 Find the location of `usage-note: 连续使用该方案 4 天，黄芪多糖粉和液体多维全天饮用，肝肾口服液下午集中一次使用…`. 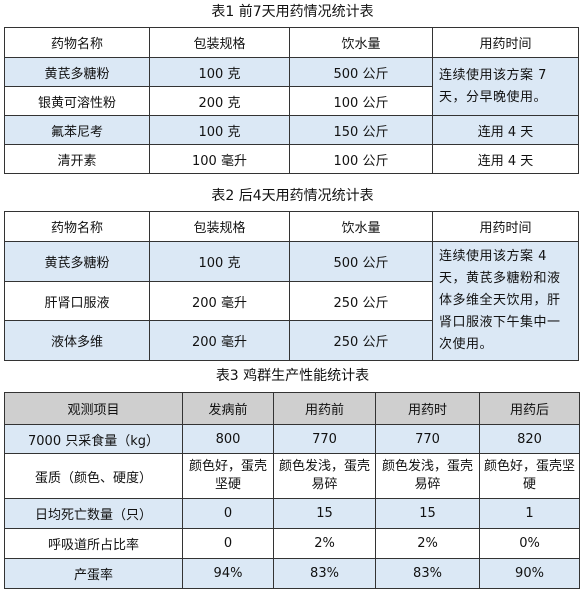

usage-note: 连续使用该方案 4 天，黄芪多糖粉和液体多维全天饮用，肝肾口服液下午集中一次使用… is located at coordinates (505, 301).